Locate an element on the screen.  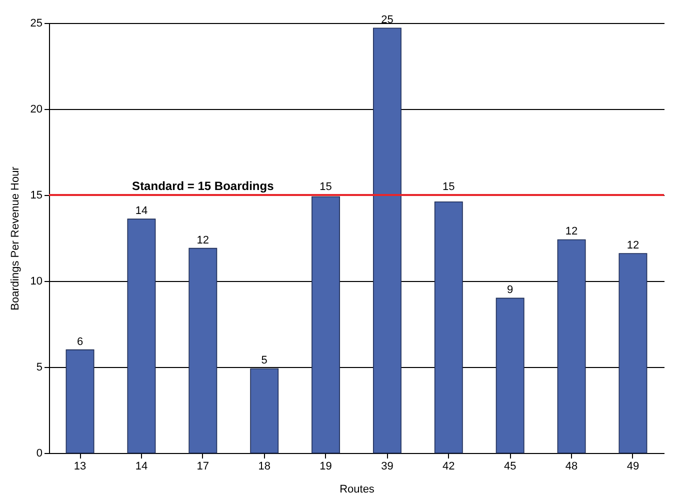
y-tick-label: 5 is located at coordinates (39, 368).